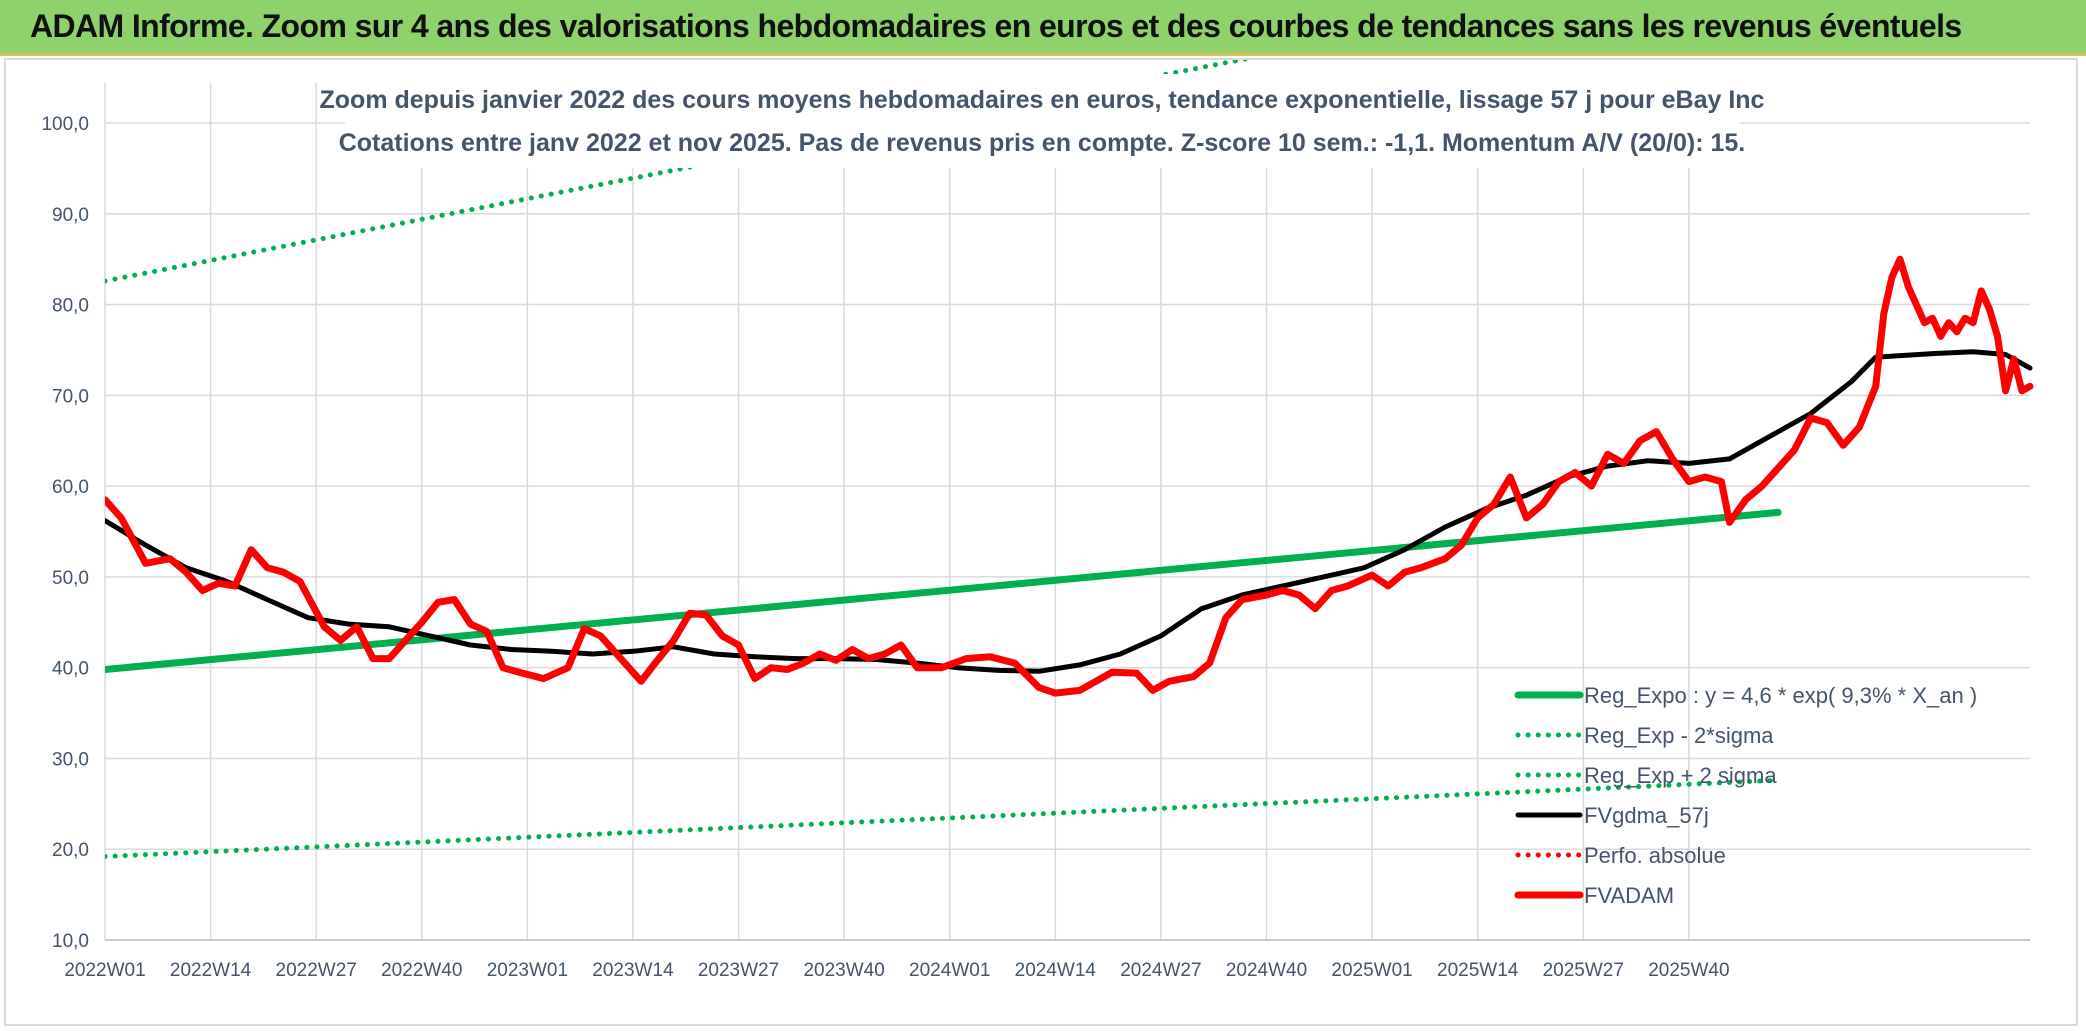  What do you see at coordinates (70, 306) in the screenshot?
I see `y-tick-label: 80,0` at bounding box center [70, 306].